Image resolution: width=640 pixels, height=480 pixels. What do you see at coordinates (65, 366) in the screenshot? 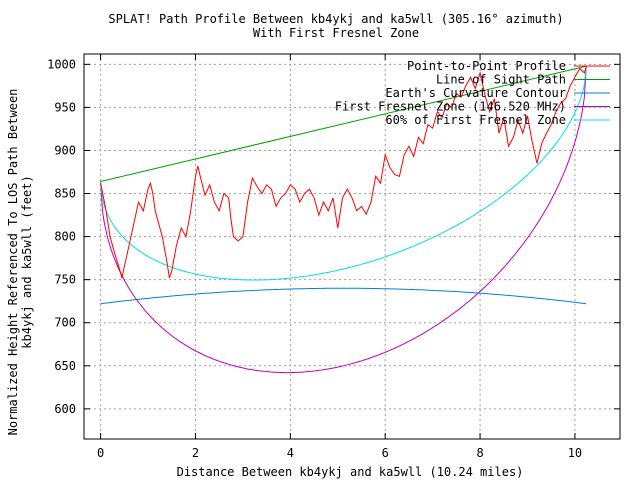
I see `y-tick-label: 650` at bounding box center [65, 366].